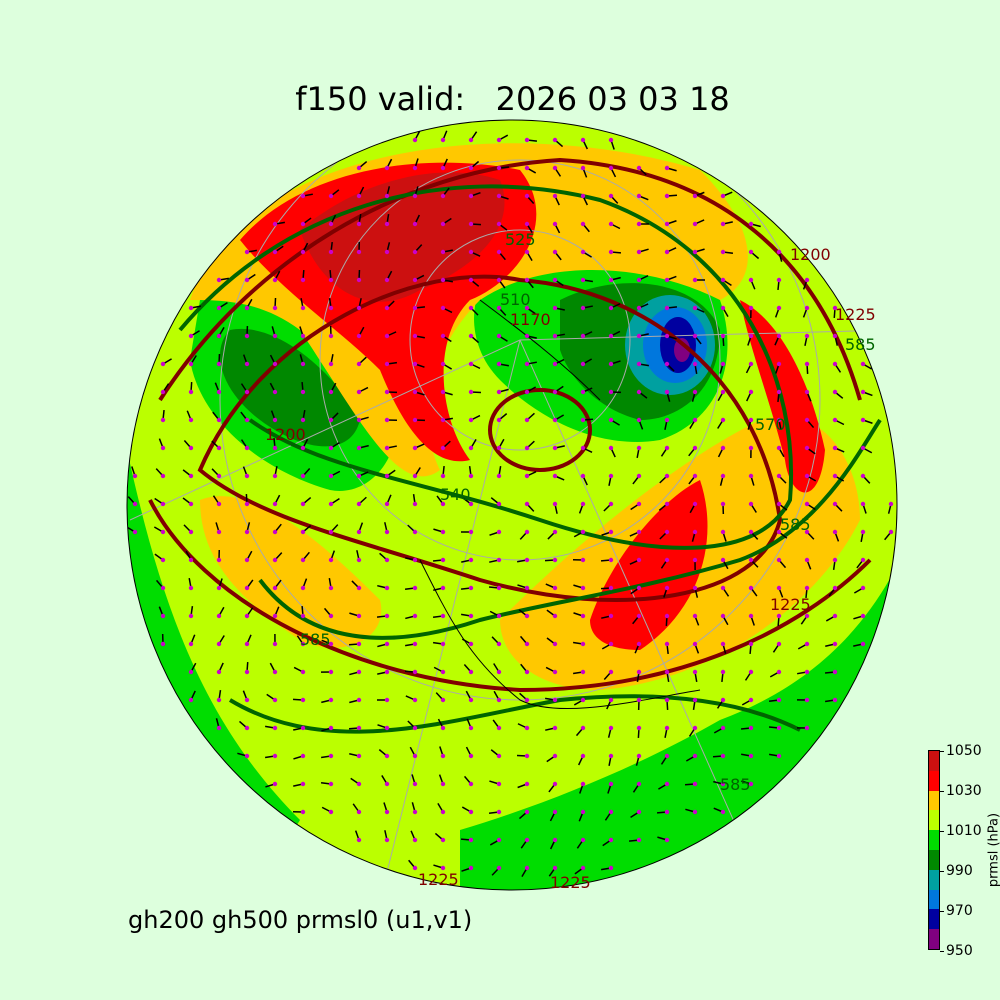 Image resolution: width=1000 pixels, height=1000 pixels. I want to click on figure-subtitle: gh200 gh500 prmsl0 (u1,v1), so click(300, 920).